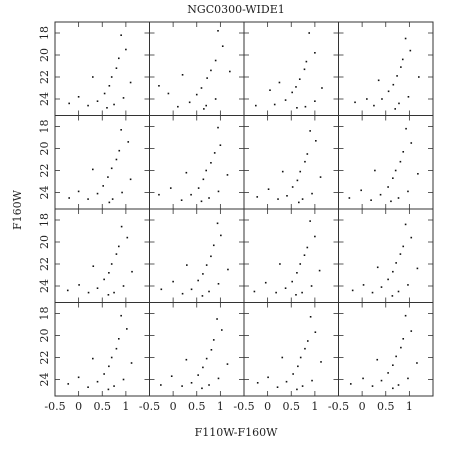 This screenshot has height=450, width=450. I want to click on y-tick-label: 24, so click(44, 193).